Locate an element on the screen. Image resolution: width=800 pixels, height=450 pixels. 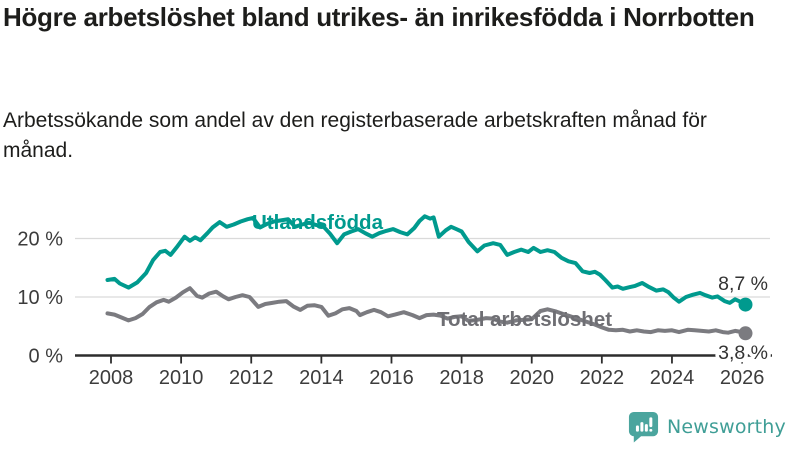
speech-bubble-shape is located at coordinates (643, 427).